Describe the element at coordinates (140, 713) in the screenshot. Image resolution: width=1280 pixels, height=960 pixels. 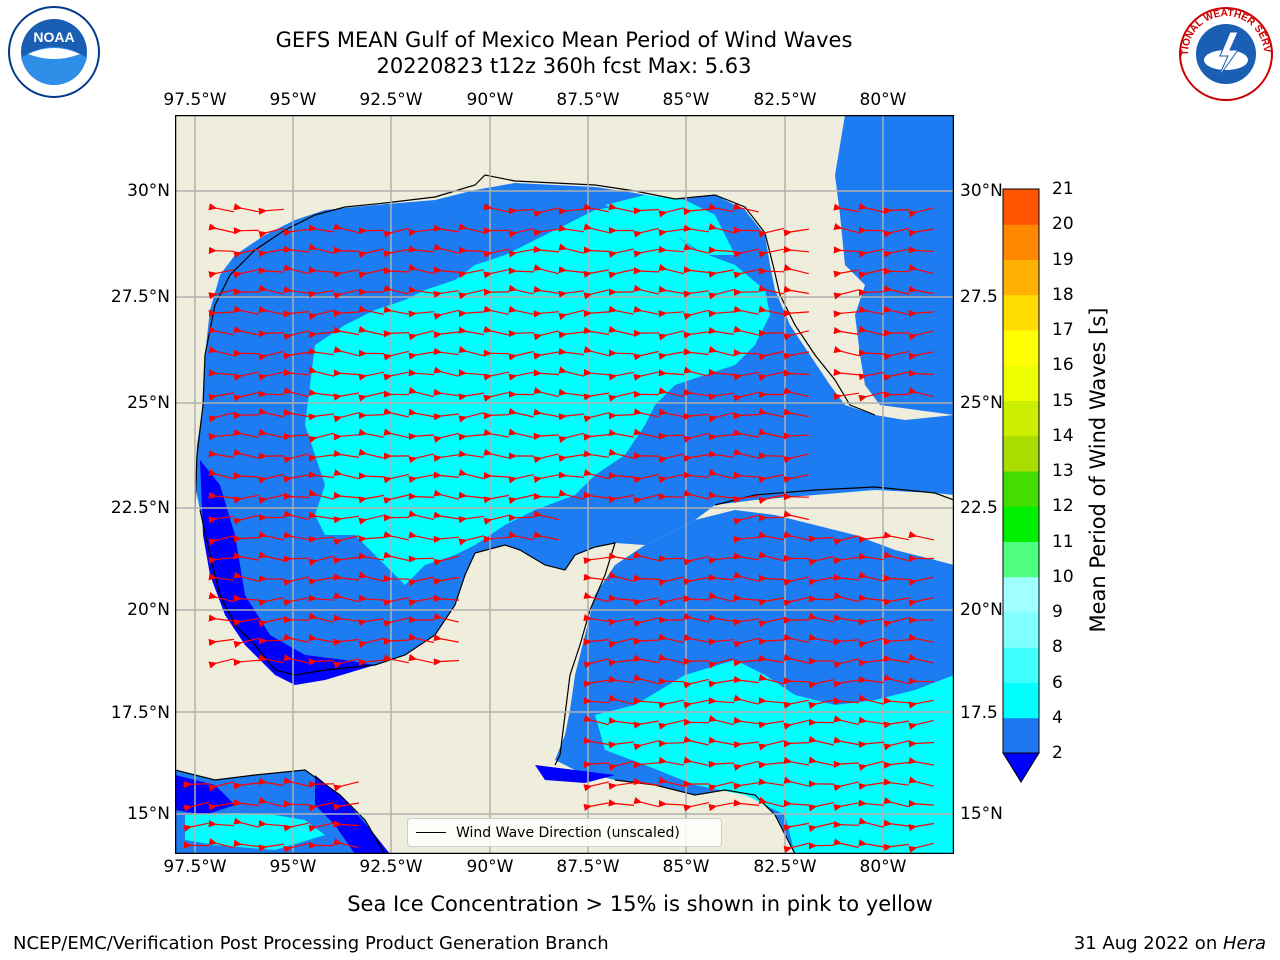
I see `lat-tick-left: 17.5°N` at that location.